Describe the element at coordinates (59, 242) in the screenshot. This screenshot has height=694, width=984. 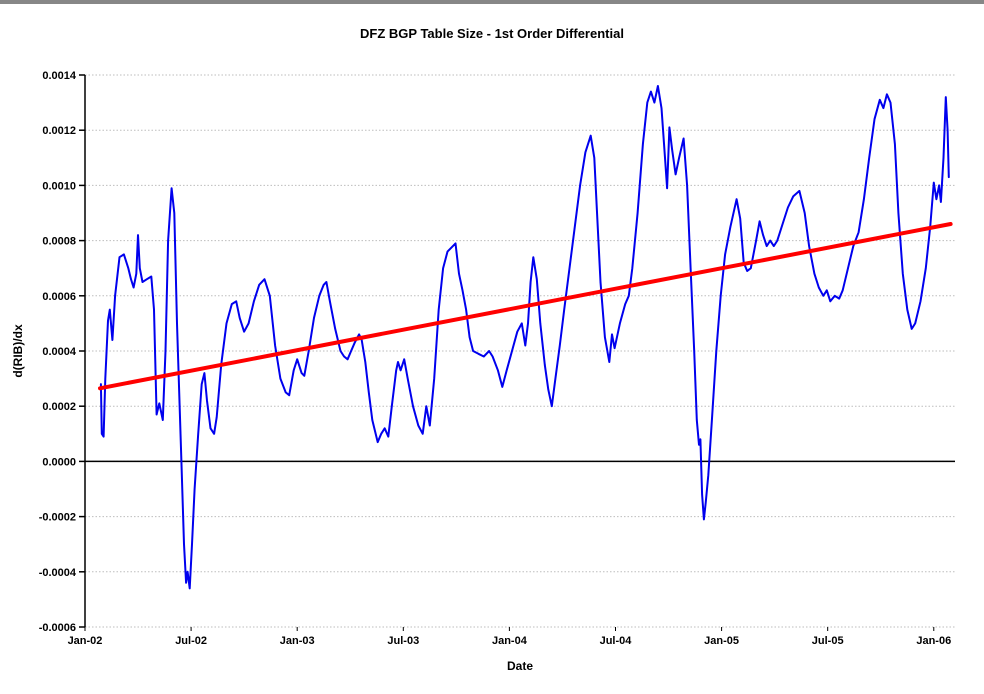
I see `y-tick-label: 0.0008` at that location.